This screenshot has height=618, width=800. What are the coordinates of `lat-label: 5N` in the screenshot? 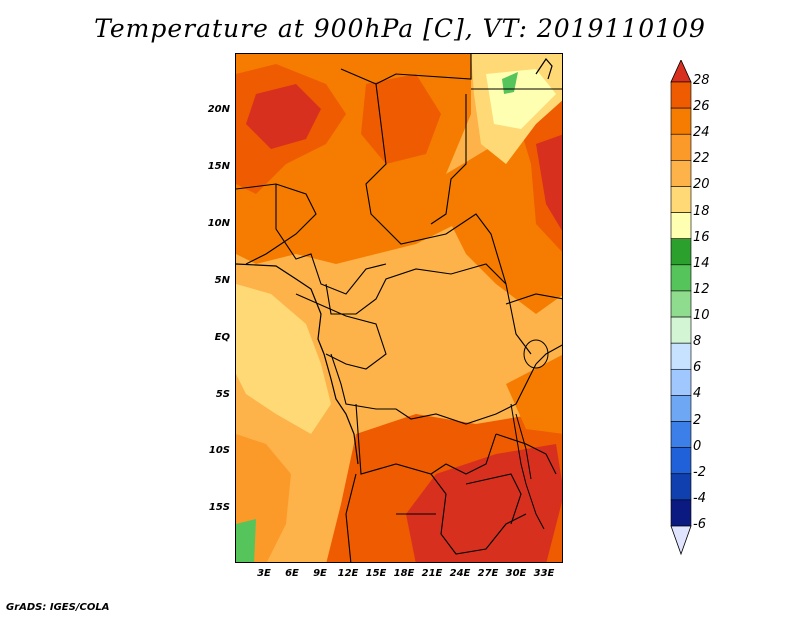 It's located at (222, 280).